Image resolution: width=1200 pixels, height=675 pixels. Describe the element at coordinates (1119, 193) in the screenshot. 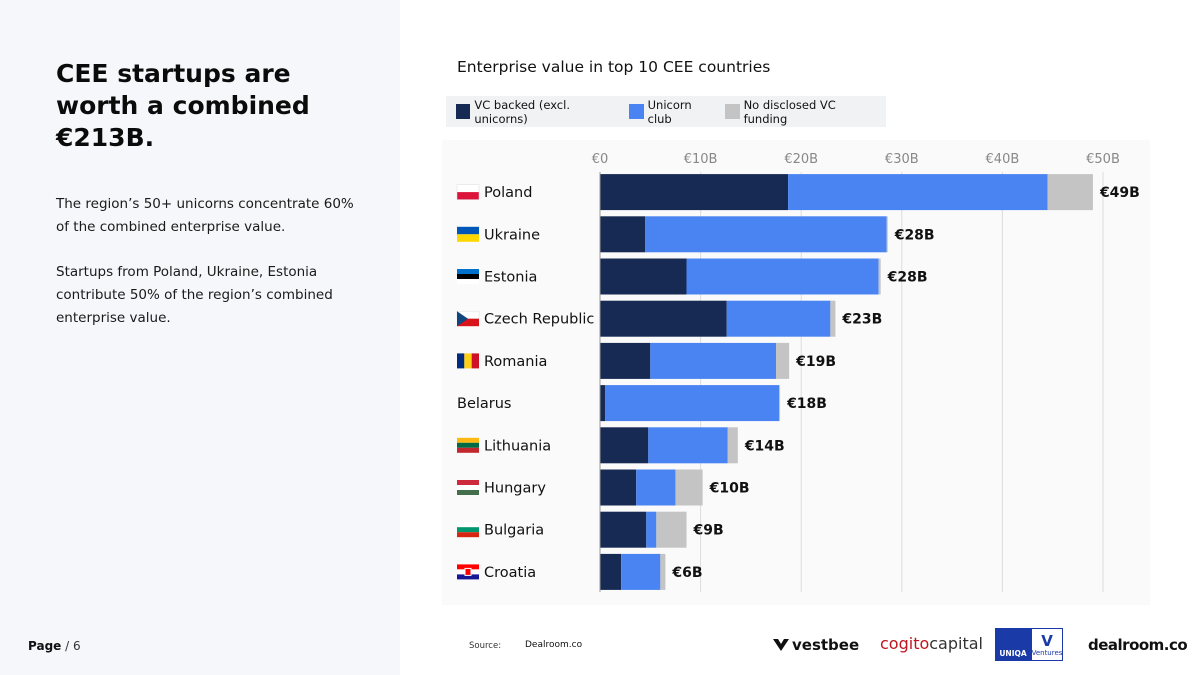

I see `total-label: €49B` at that location.